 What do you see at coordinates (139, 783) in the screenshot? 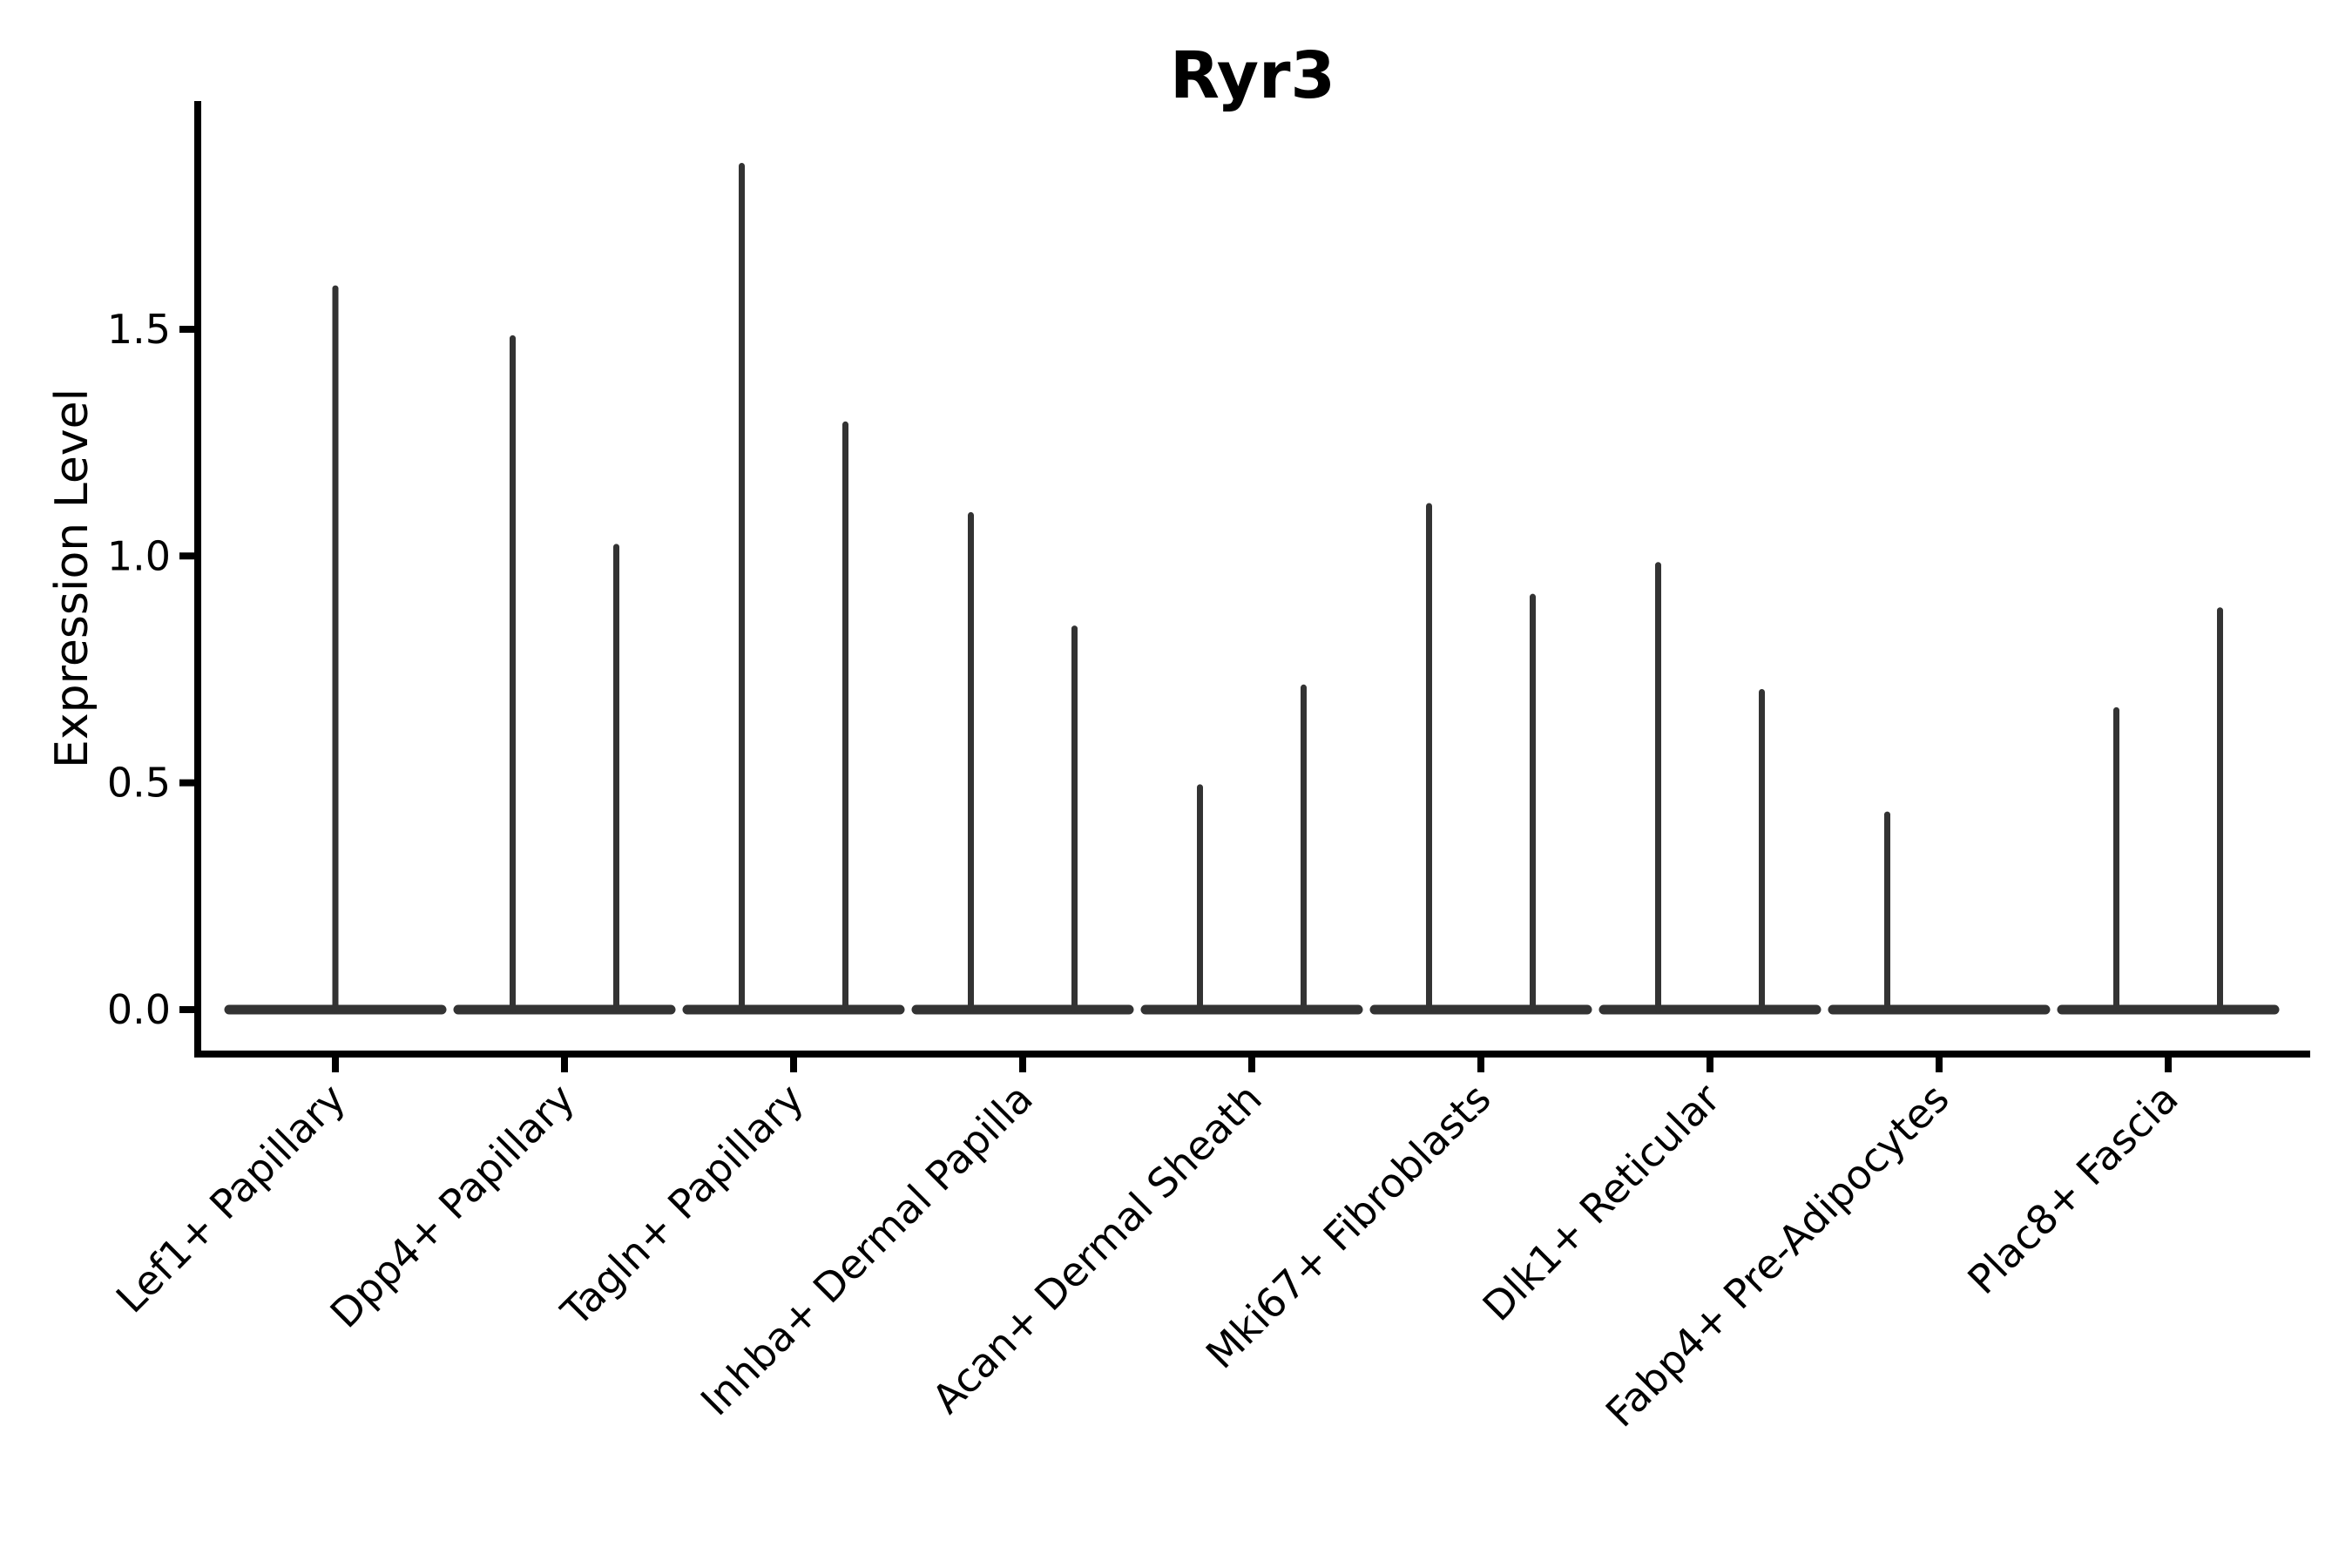
I see `y-tick-label: 0.5` at bounding box center [139, 783].